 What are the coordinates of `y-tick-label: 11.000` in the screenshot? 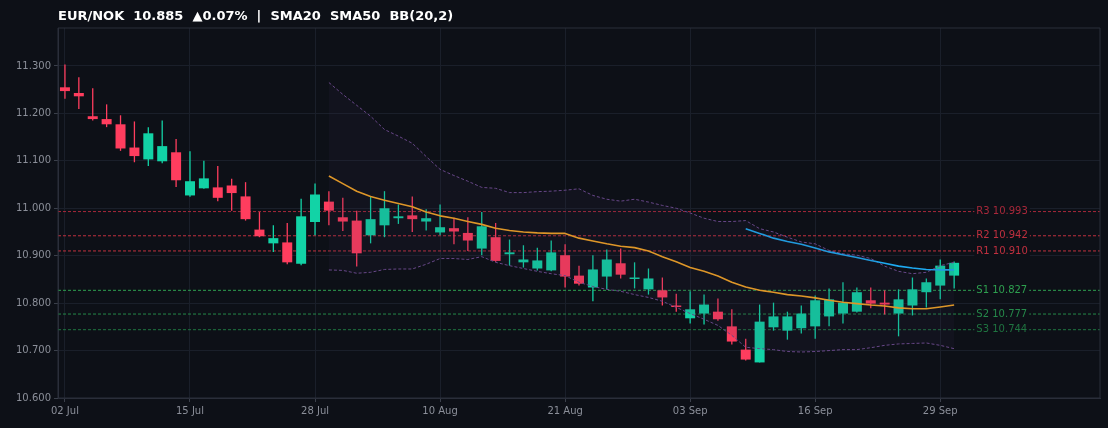 It's located at (33, 207).